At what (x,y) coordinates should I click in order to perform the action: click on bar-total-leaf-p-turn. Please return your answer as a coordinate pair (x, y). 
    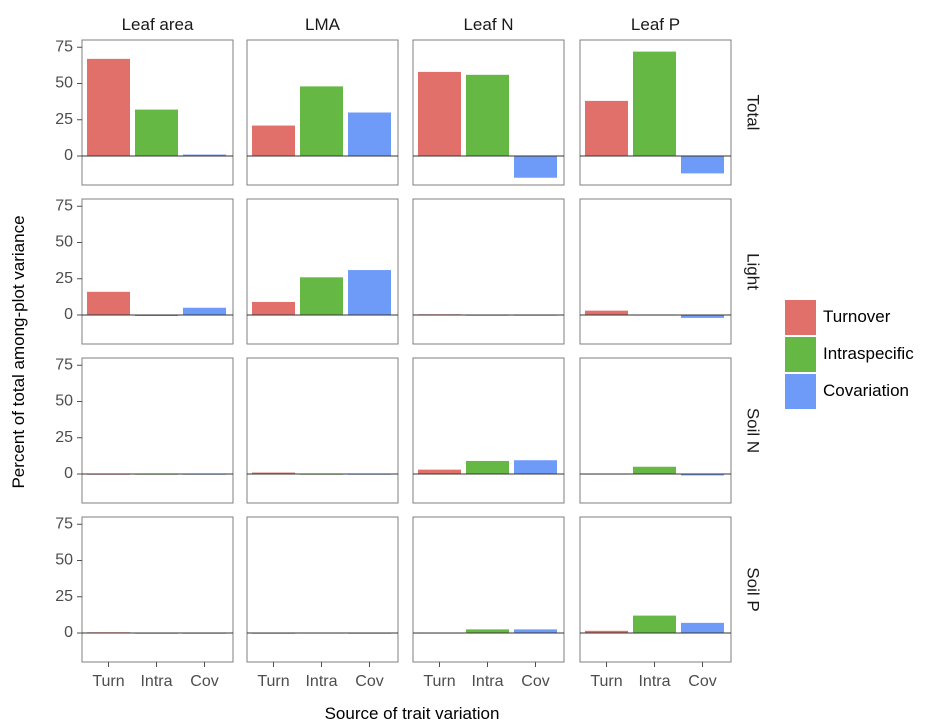
    Looking at the image, I should click on (606, 128).